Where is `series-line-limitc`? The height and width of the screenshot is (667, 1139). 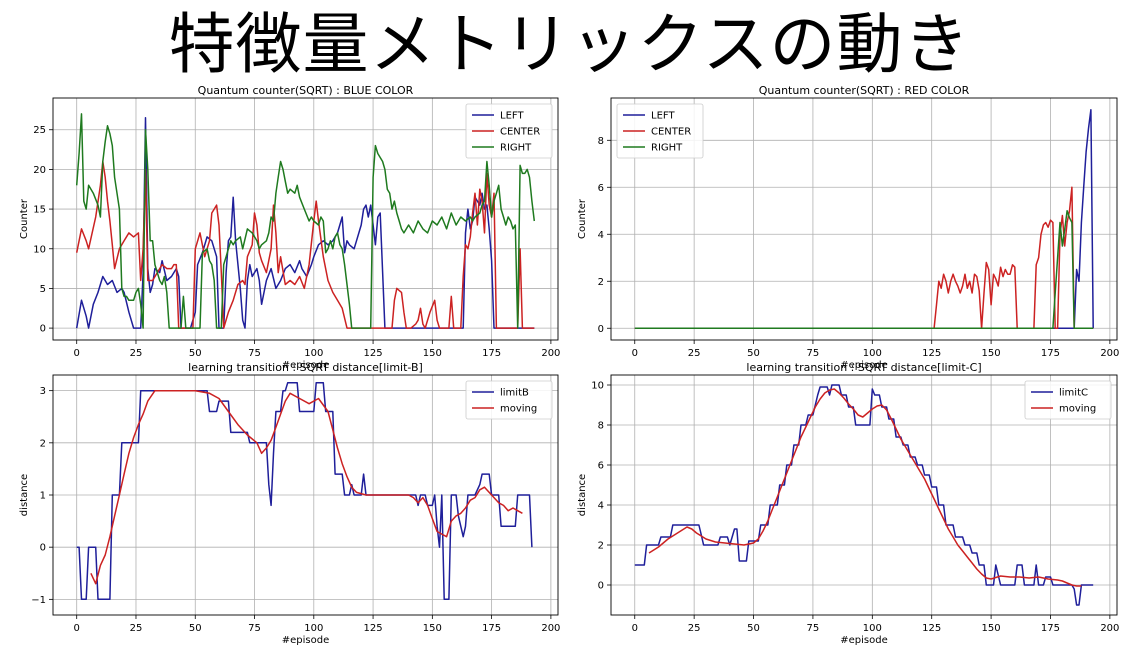
series-line-limitc is located at coordinates (864, 495).